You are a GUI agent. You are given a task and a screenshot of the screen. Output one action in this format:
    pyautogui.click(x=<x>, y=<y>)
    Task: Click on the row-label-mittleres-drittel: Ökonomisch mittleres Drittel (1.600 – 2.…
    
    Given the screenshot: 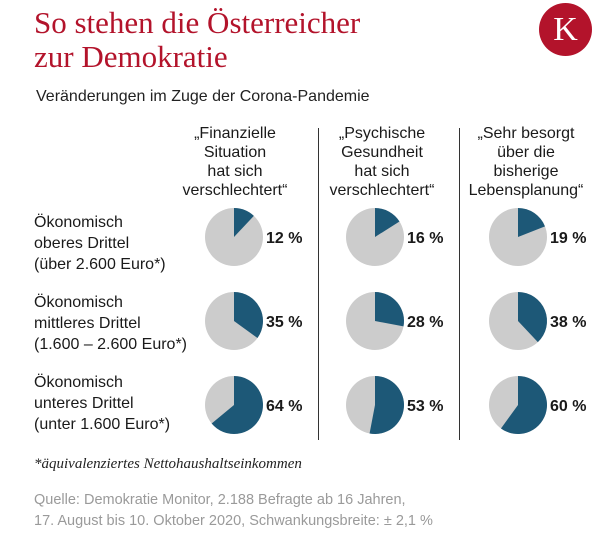 What is the action you would take?
    pyautogui.click(x=110, y=323)
    